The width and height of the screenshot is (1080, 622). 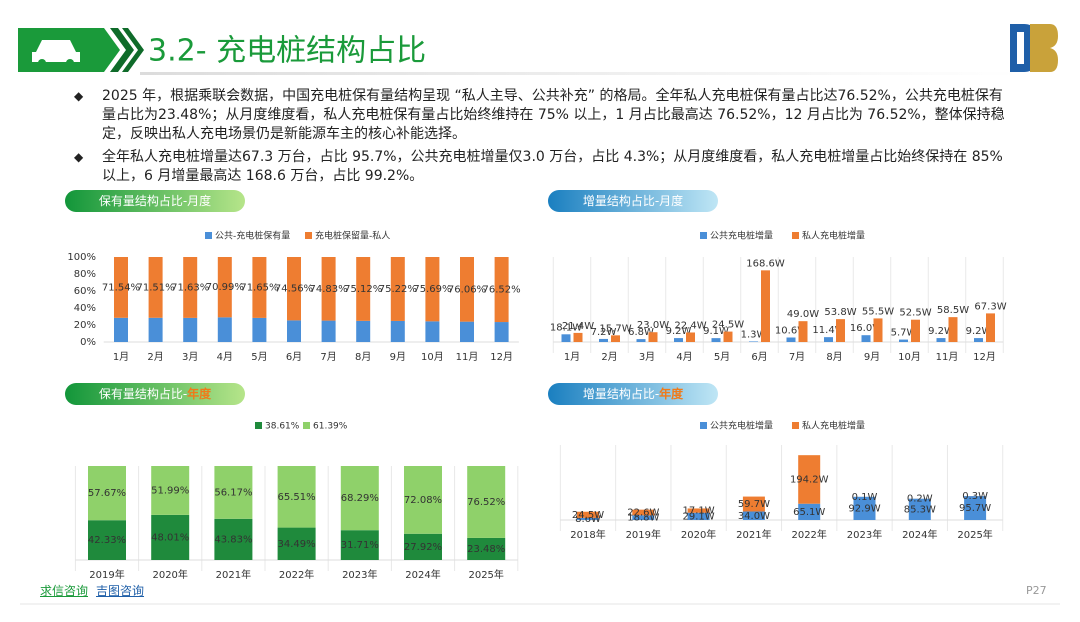 I want to click on data-label: 51.99%, so click(x=170, y=490).